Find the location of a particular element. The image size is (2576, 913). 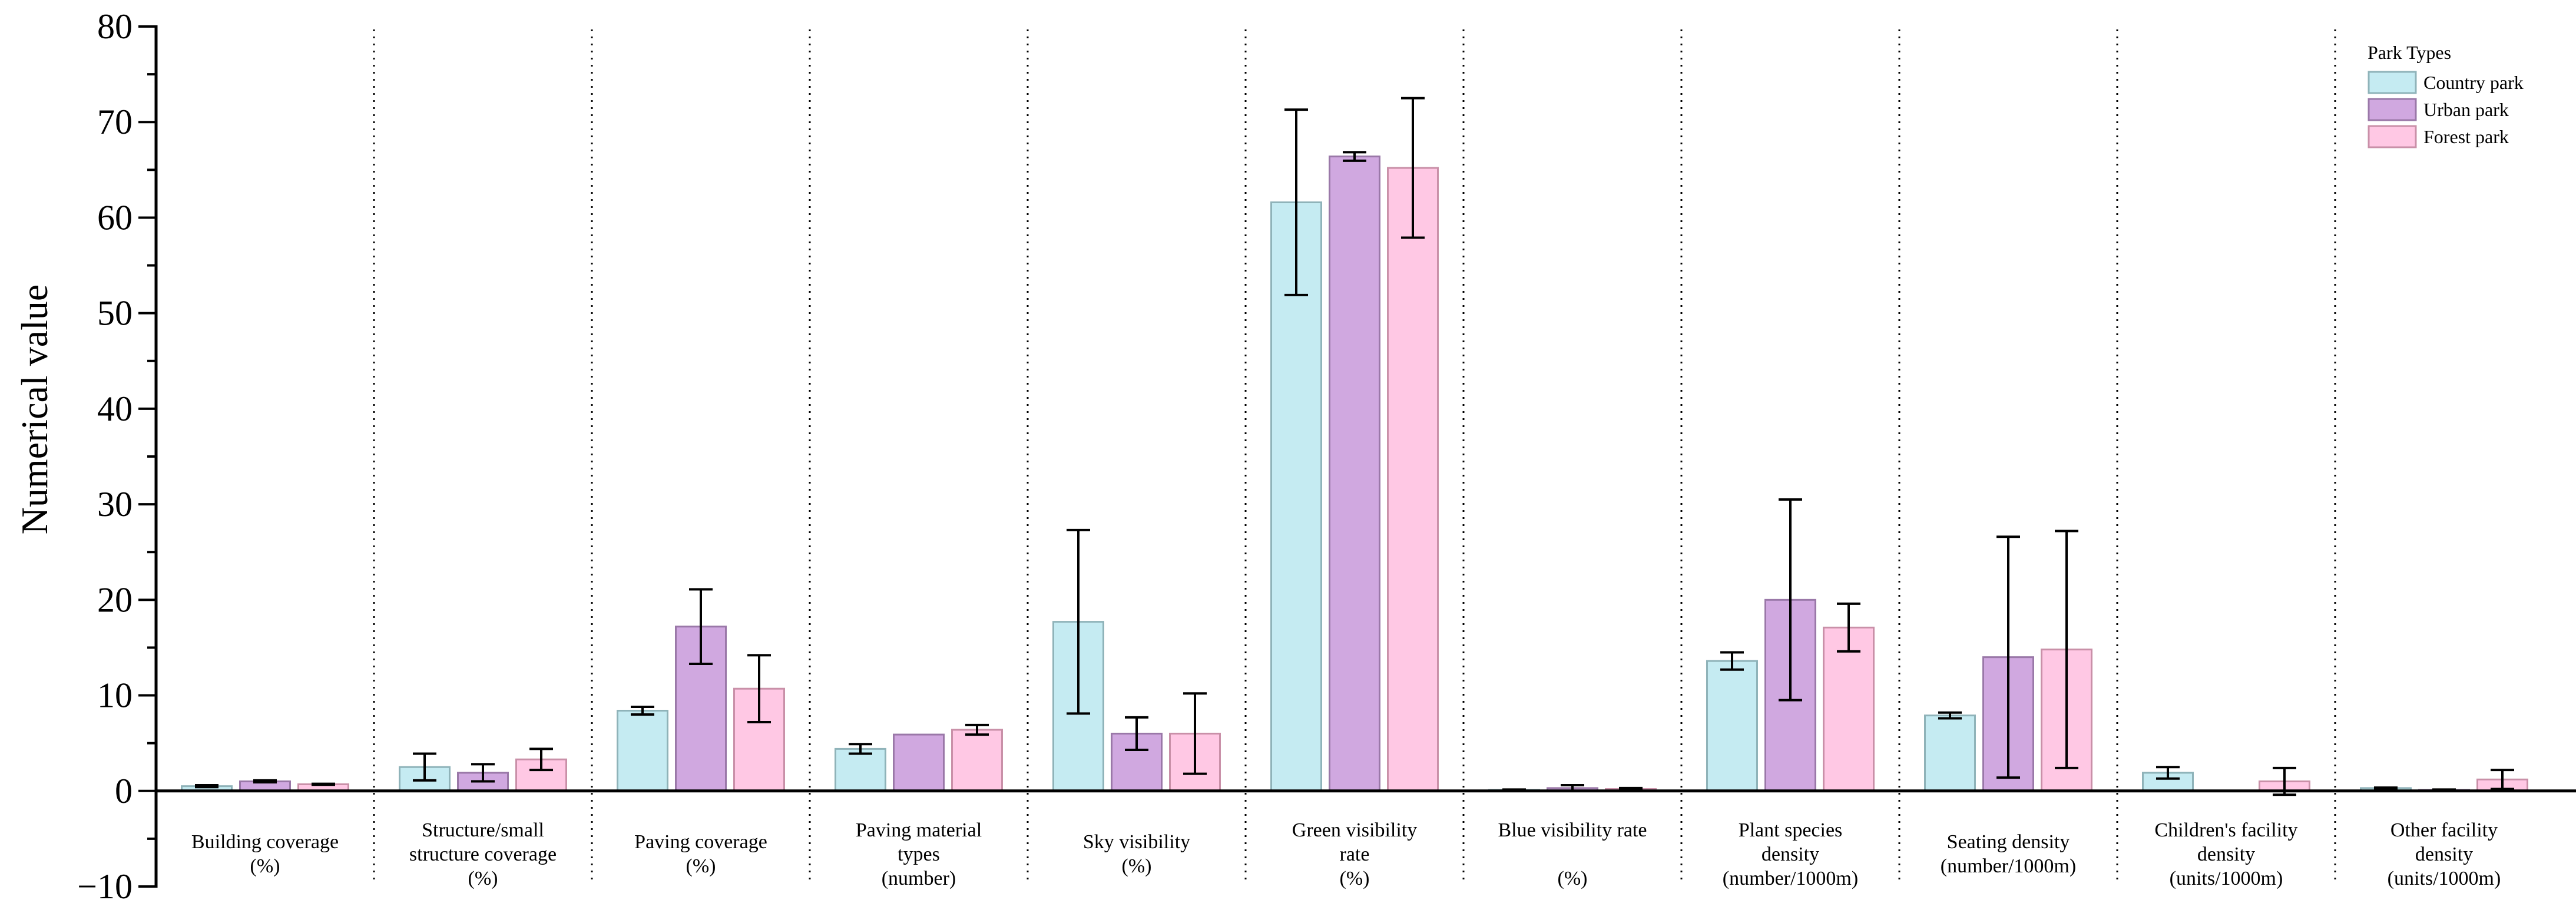

x-tick-label: Structure/small structure coverage (%) is located at coordinates (483, 854).